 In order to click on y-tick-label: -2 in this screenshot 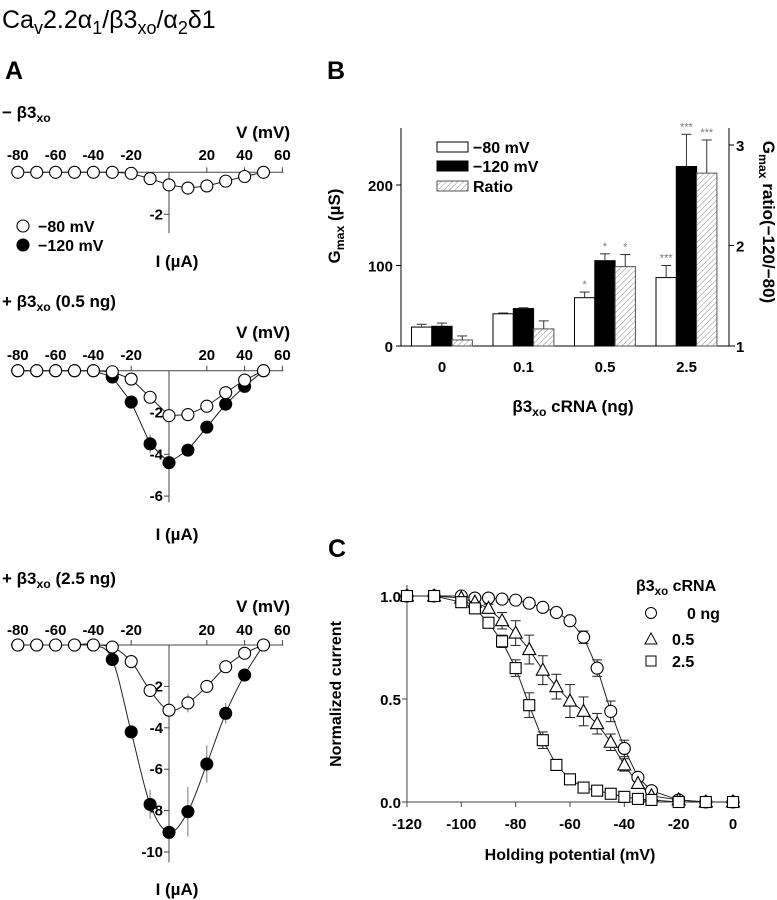, I will do `click(156, 214)`.